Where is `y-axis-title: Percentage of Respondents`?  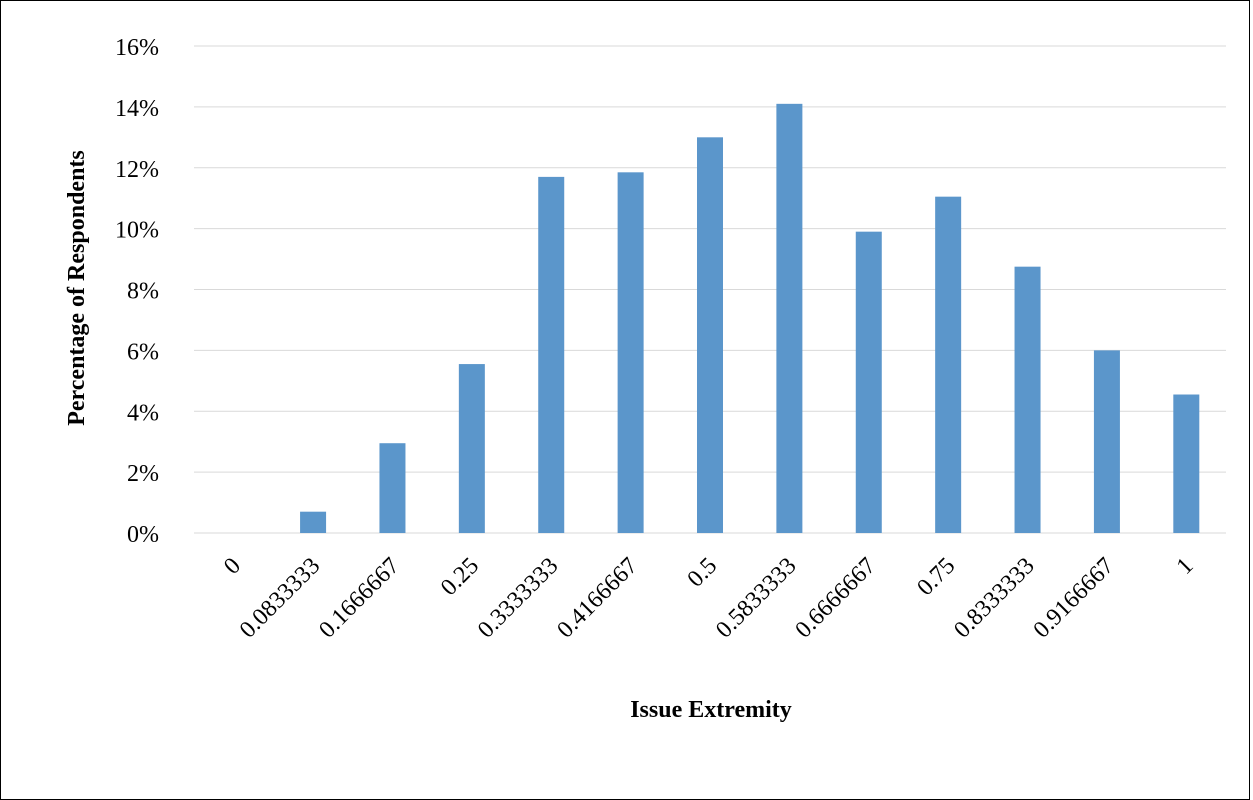
y-axis-title: Percentage of Respondents is located at coordinates (77, 288).